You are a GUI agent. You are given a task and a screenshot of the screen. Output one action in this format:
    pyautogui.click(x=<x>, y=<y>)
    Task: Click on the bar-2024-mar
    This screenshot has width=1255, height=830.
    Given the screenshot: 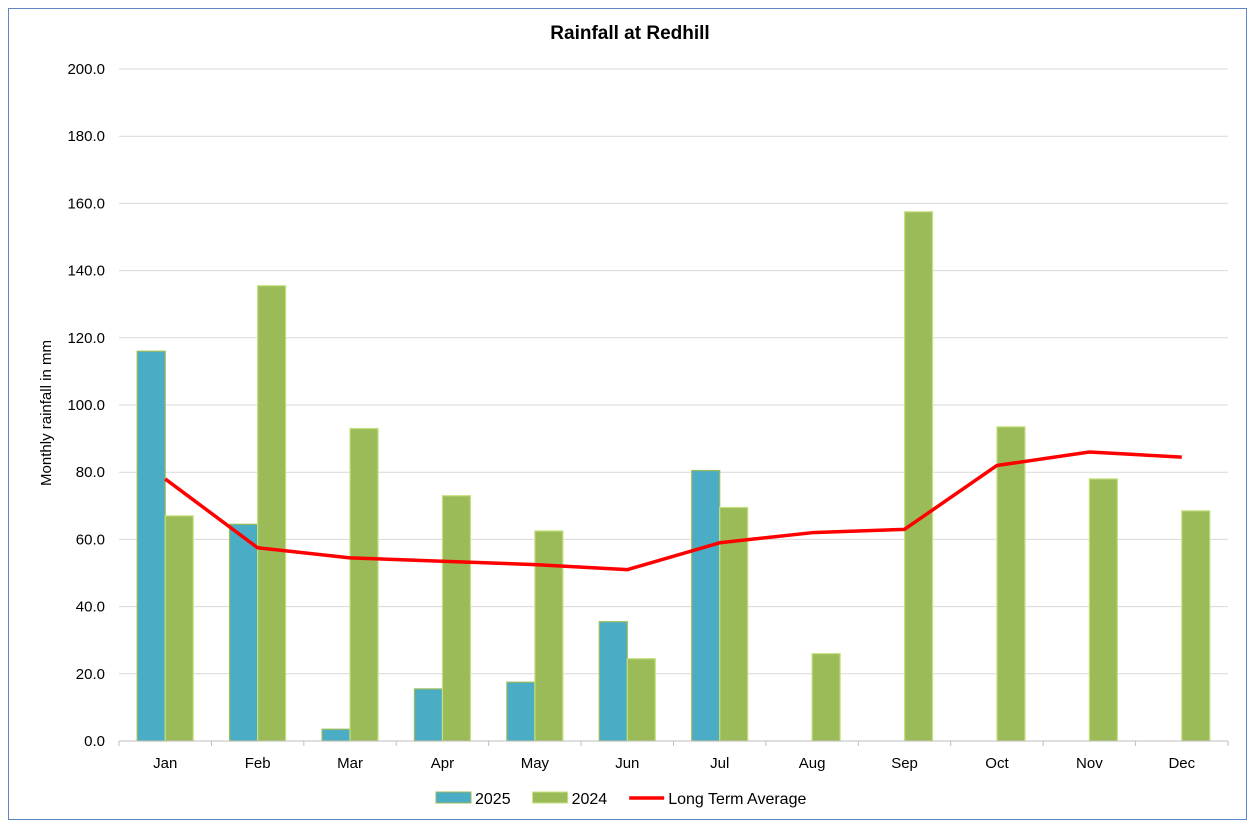 What is the action you would take?
    pyautogui.click(x=364, y=584)
    